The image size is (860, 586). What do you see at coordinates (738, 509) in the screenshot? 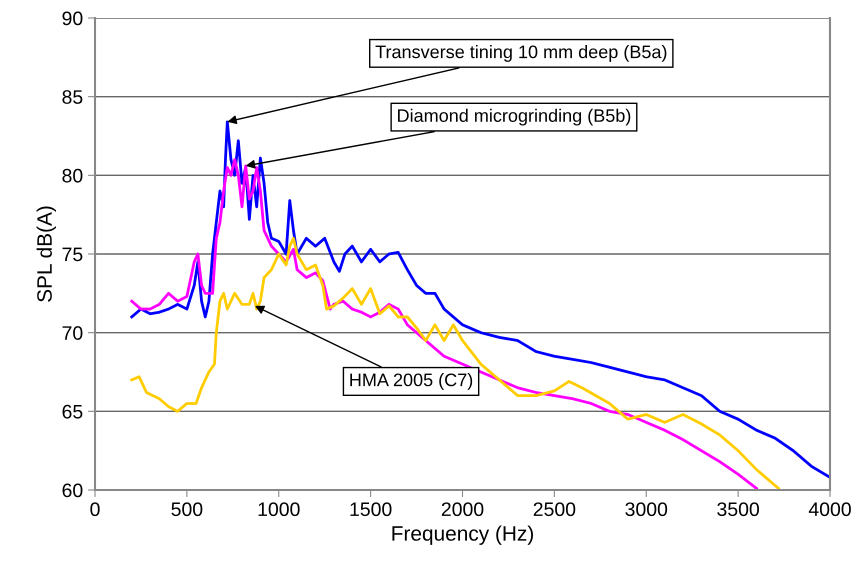
I see `x-tick-label: 3500` at bounding box center [738, 509].